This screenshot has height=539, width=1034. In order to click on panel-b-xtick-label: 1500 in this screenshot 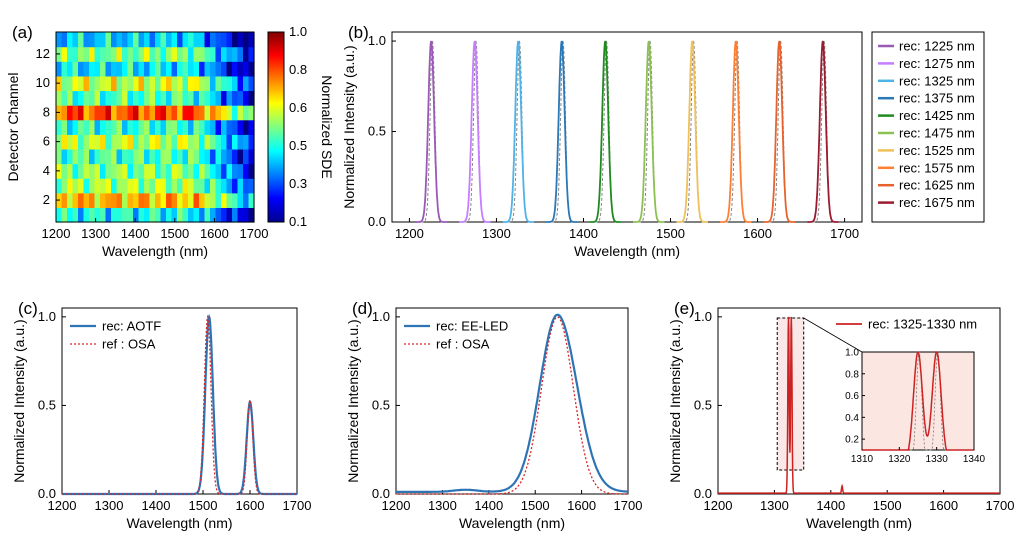, I will do `click(670, 233)`.